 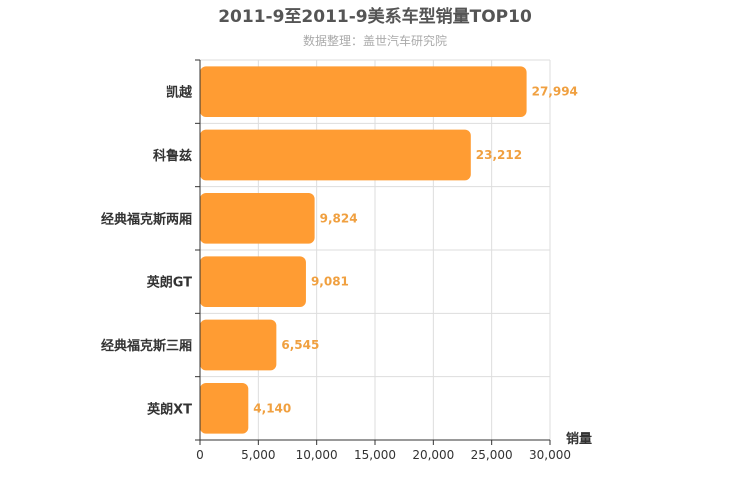 What do you see at coordinates (169, 283) in the screenshot?
I see `category-label: 英朗GT` at bounding box center [169, 283].